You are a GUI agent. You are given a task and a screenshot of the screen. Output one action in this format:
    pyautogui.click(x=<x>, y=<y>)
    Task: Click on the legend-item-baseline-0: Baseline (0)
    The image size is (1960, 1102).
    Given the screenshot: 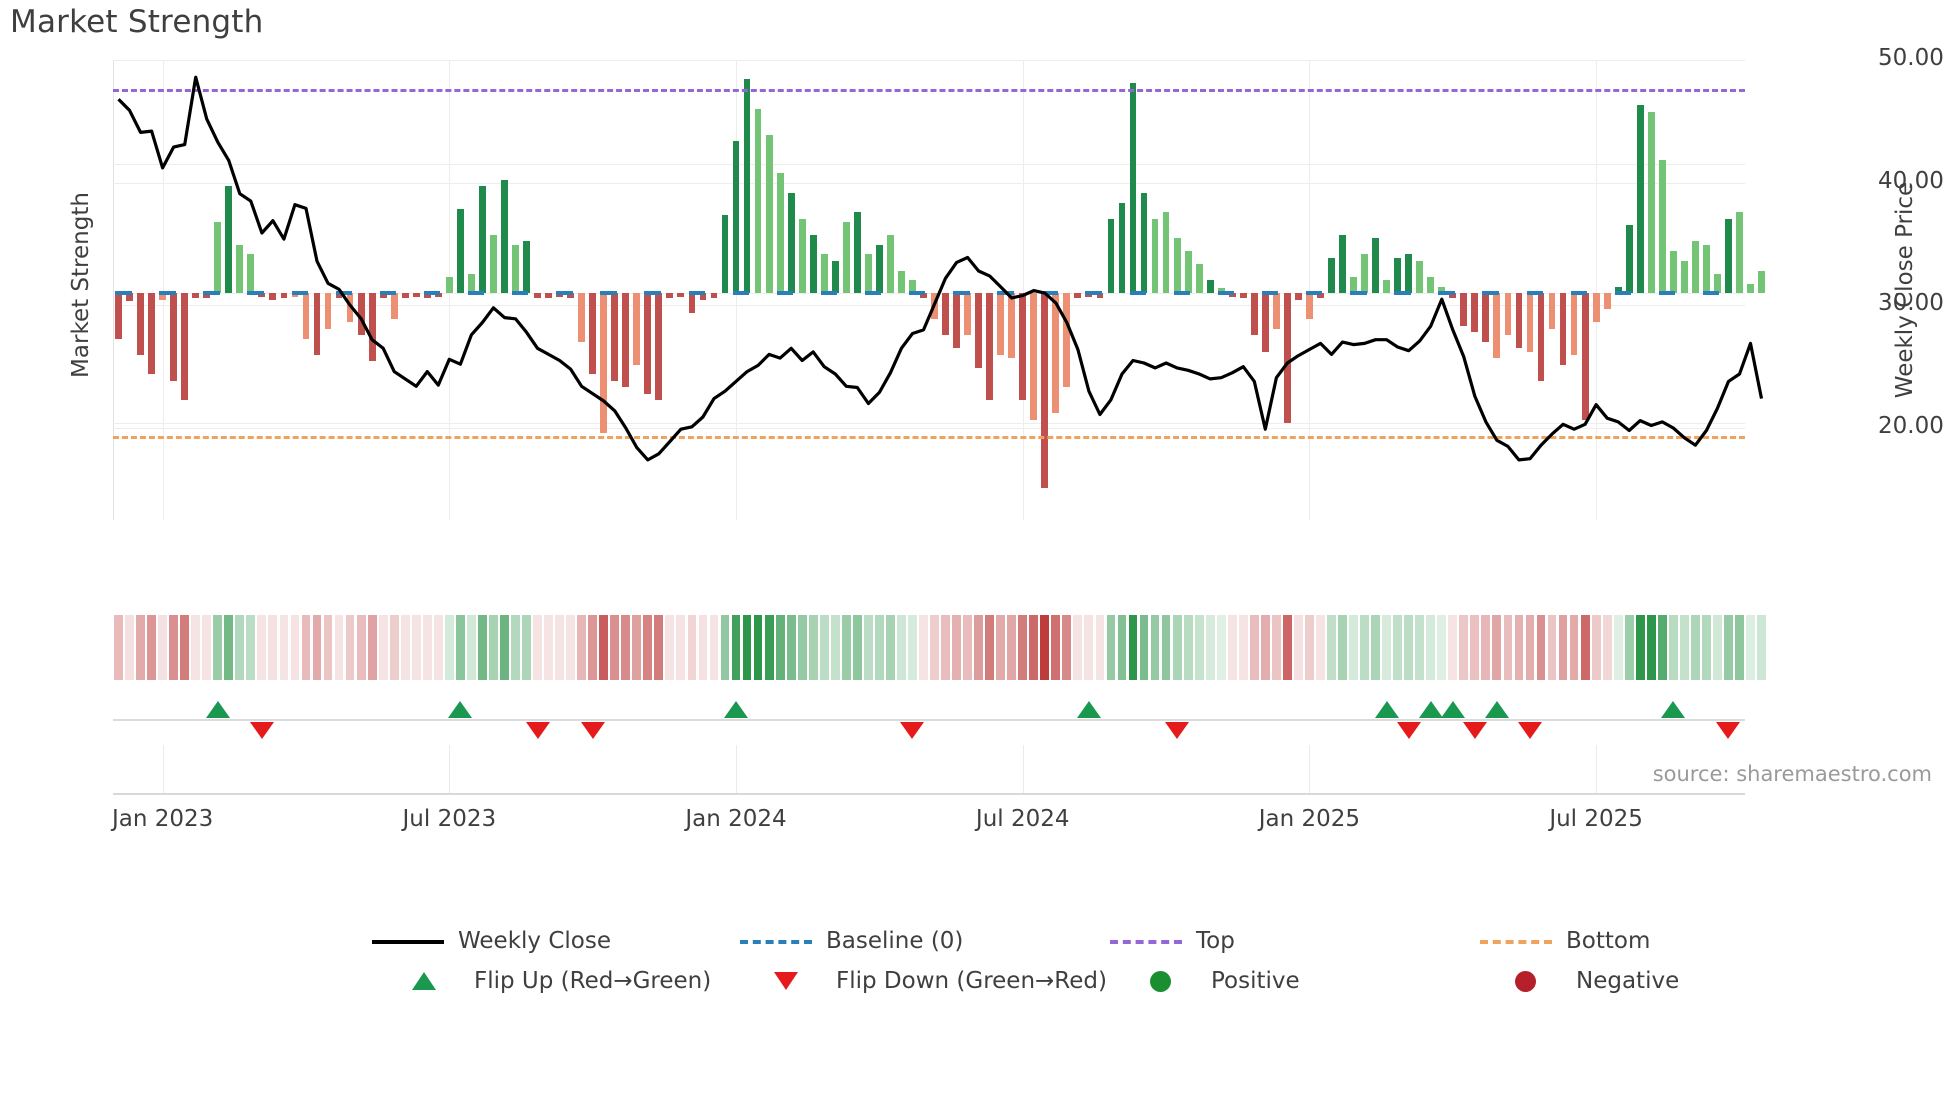 What is the action you would take?
    pyautogui.click(x=851, y=941)
    